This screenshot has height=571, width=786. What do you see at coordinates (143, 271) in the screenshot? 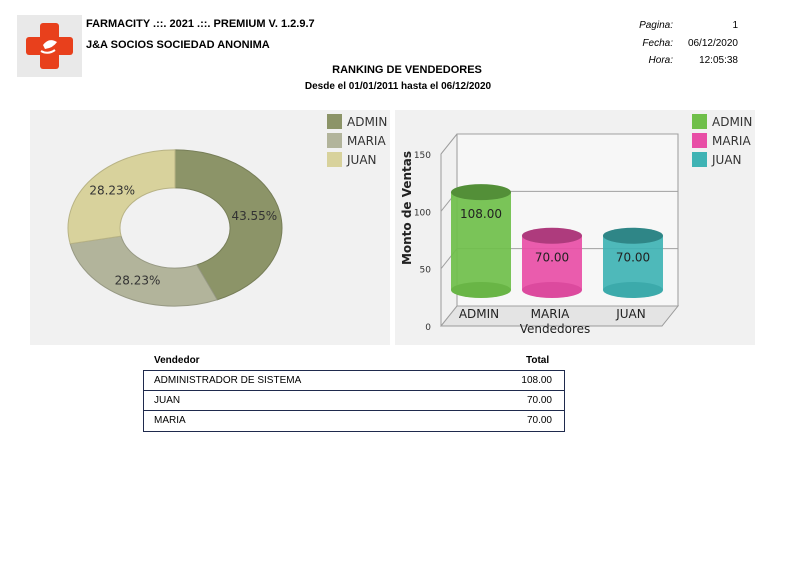
I see `donut-slice-maria` at bounding box center [143, 271].